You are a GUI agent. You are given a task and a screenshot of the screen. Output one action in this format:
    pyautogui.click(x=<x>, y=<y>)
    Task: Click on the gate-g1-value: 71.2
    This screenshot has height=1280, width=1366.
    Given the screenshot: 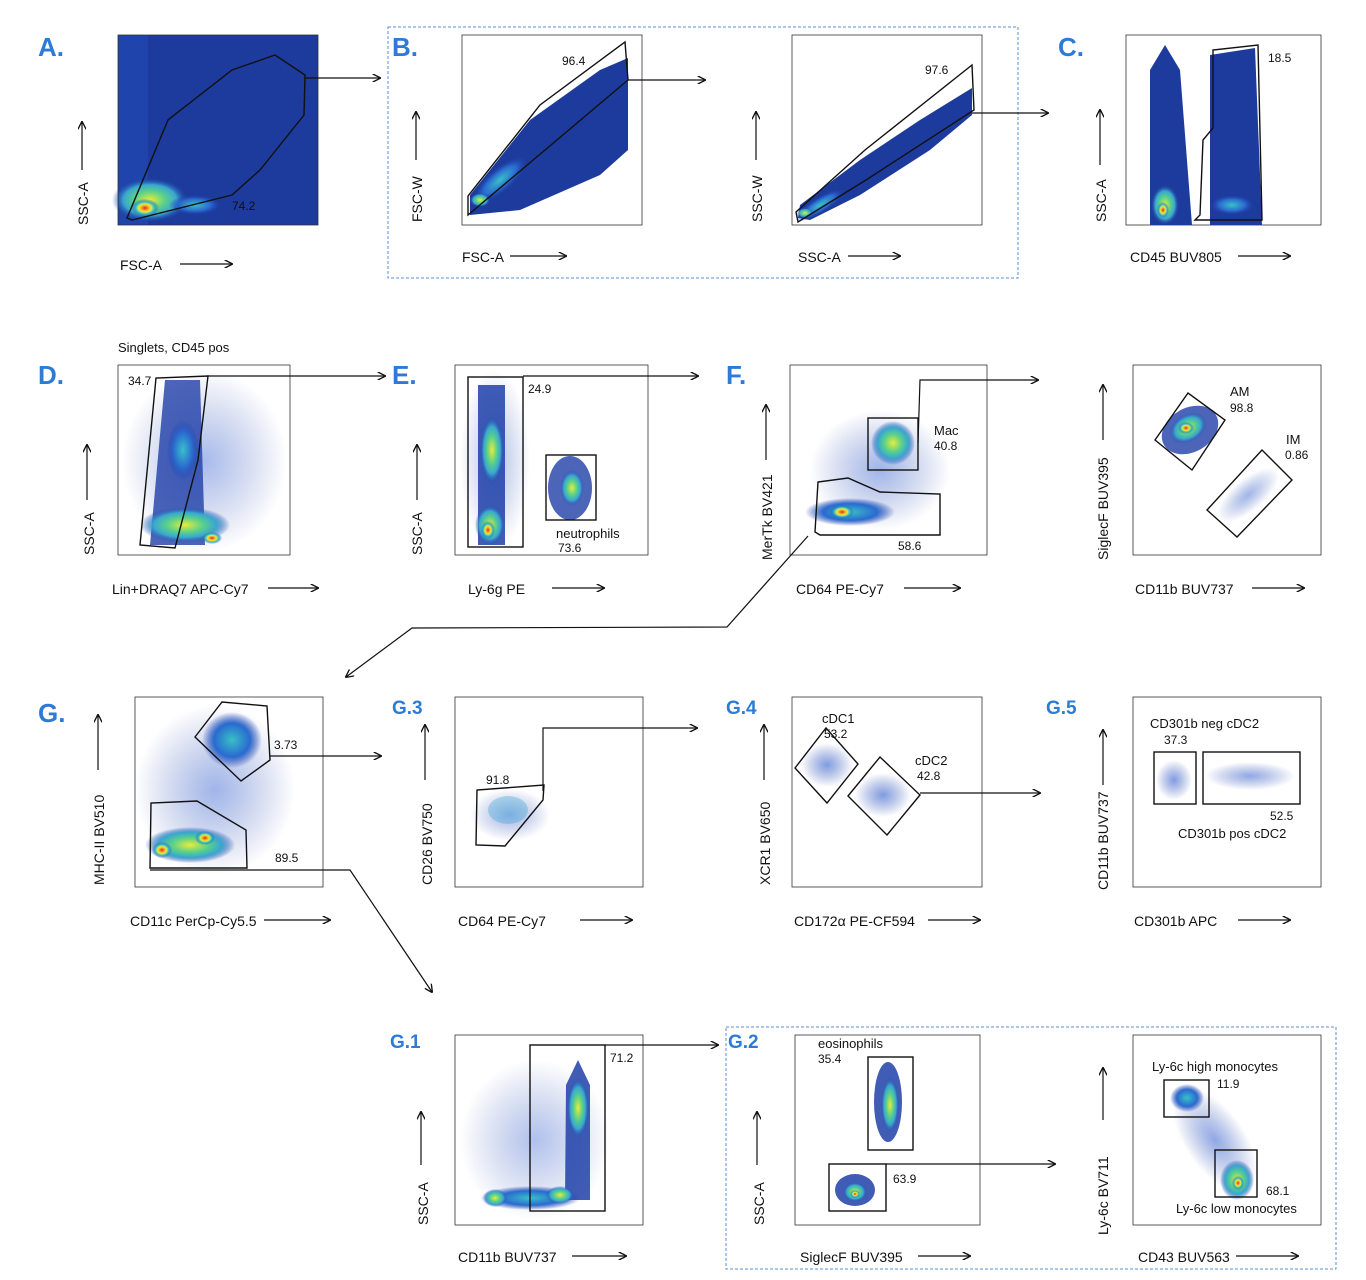 What is the action you would take?
    pyautogui.click(x=622, y=1058)
    